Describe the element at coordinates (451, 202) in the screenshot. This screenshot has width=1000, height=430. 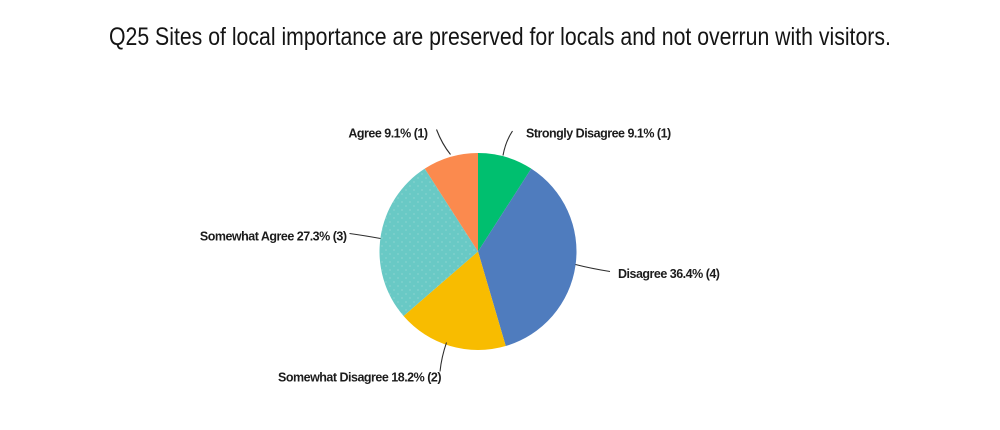
I see `pie-slice-agree` at that location.